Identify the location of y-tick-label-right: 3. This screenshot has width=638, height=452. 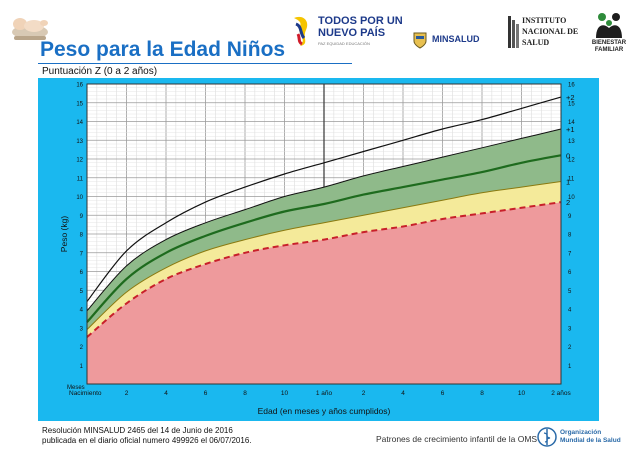
(570, 329).